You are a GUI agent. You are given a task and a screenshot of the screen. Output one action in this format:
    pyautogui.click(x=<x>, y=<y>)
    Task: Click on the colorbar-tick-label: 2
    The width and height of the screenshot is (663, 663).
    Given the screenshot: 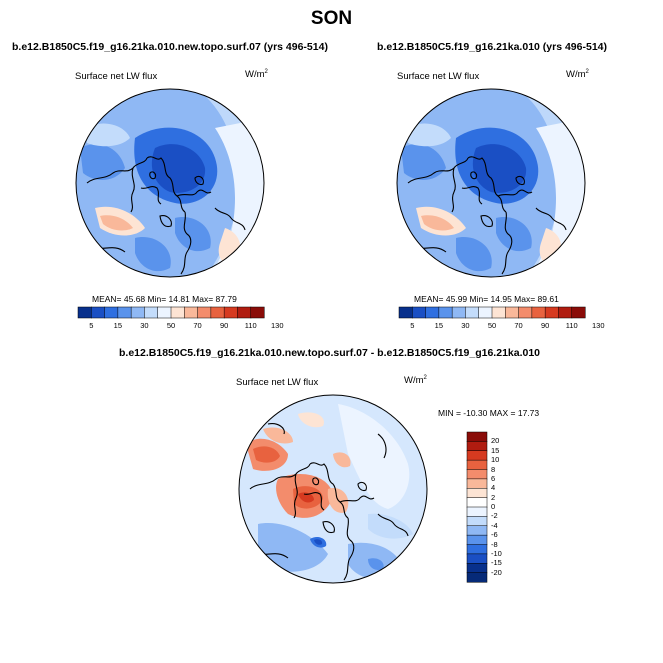 What is the action you would take?
    pyautogui.click(x=493, y=497)
    